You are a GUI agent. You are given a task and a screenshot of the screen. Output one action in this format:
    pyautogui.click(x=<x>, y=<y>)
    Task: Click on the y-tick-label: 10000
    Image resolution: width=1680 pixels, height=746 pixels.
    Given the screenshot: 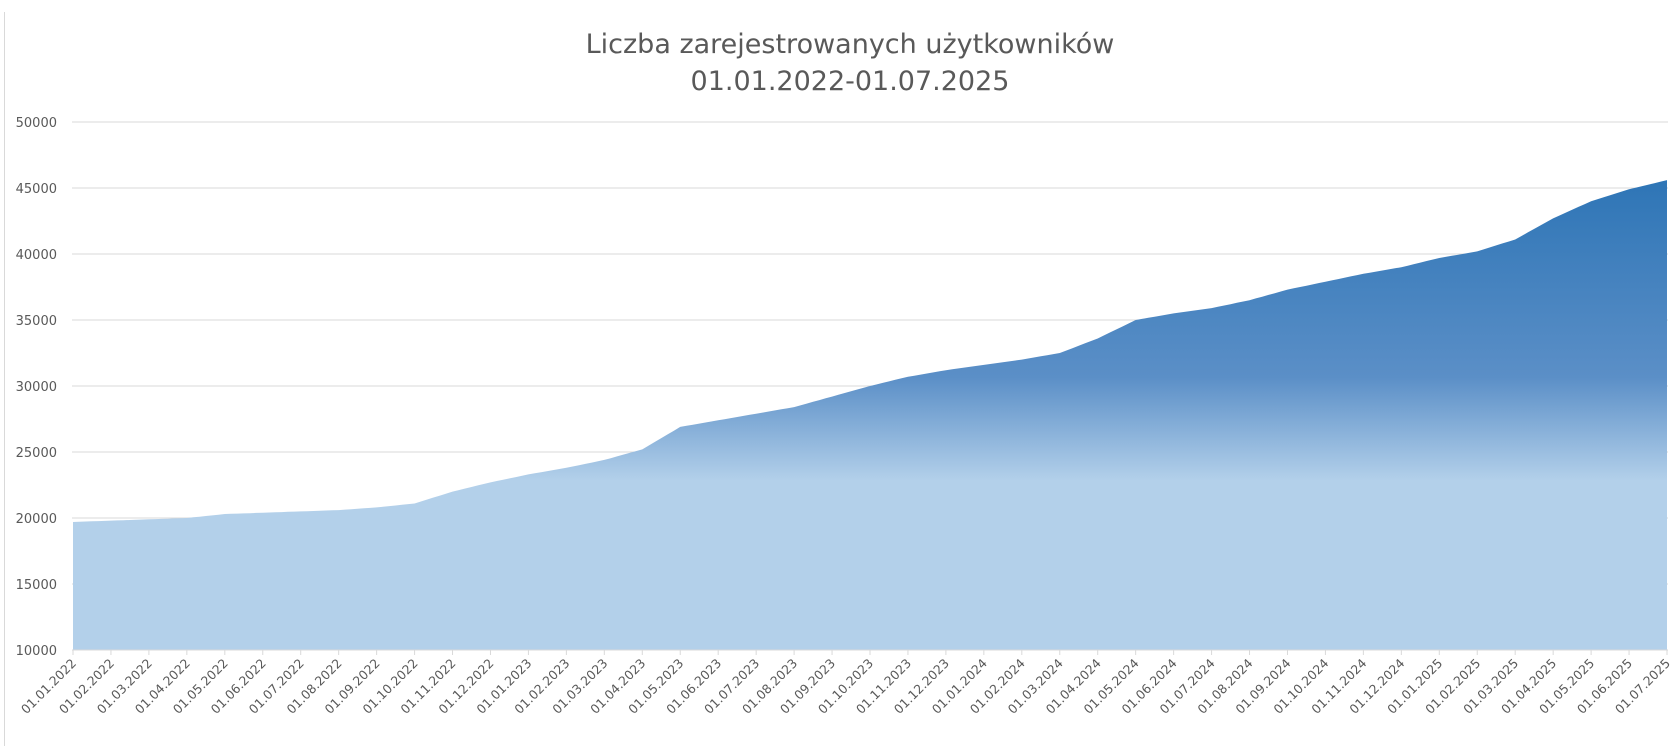 What is the action you would take?
    pyautogui.click(x=36, y=651)
    